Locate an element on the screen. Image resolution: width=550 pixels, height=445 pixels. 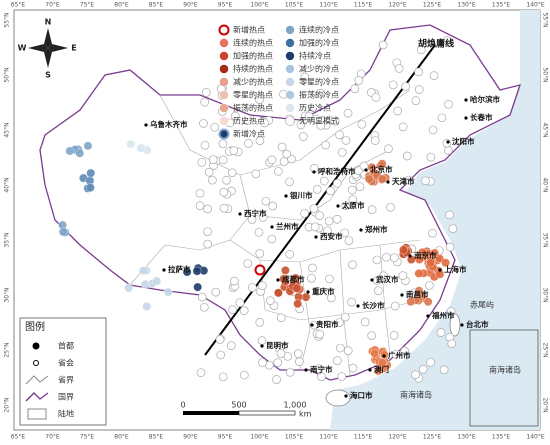
city-label: 南宁市 is located at coordinates (321, 369).